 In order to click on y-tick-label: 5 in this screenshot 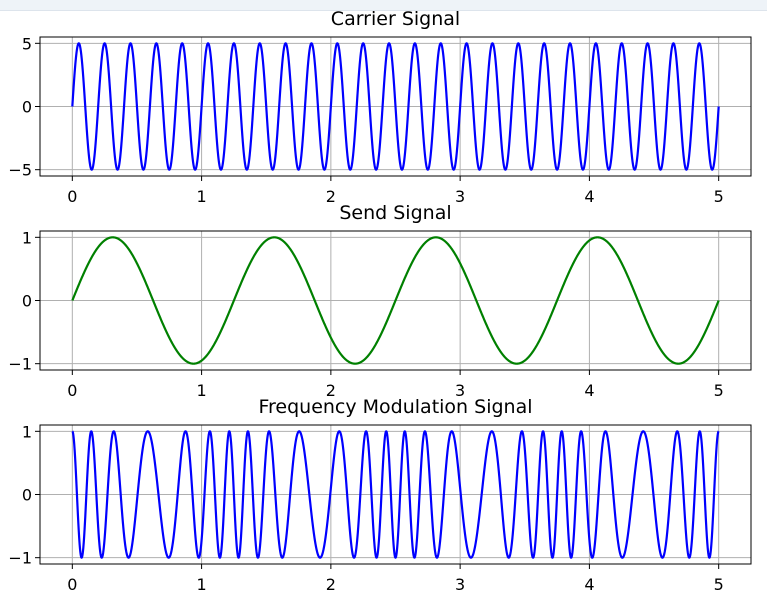, I will do `click(27, 43)`.